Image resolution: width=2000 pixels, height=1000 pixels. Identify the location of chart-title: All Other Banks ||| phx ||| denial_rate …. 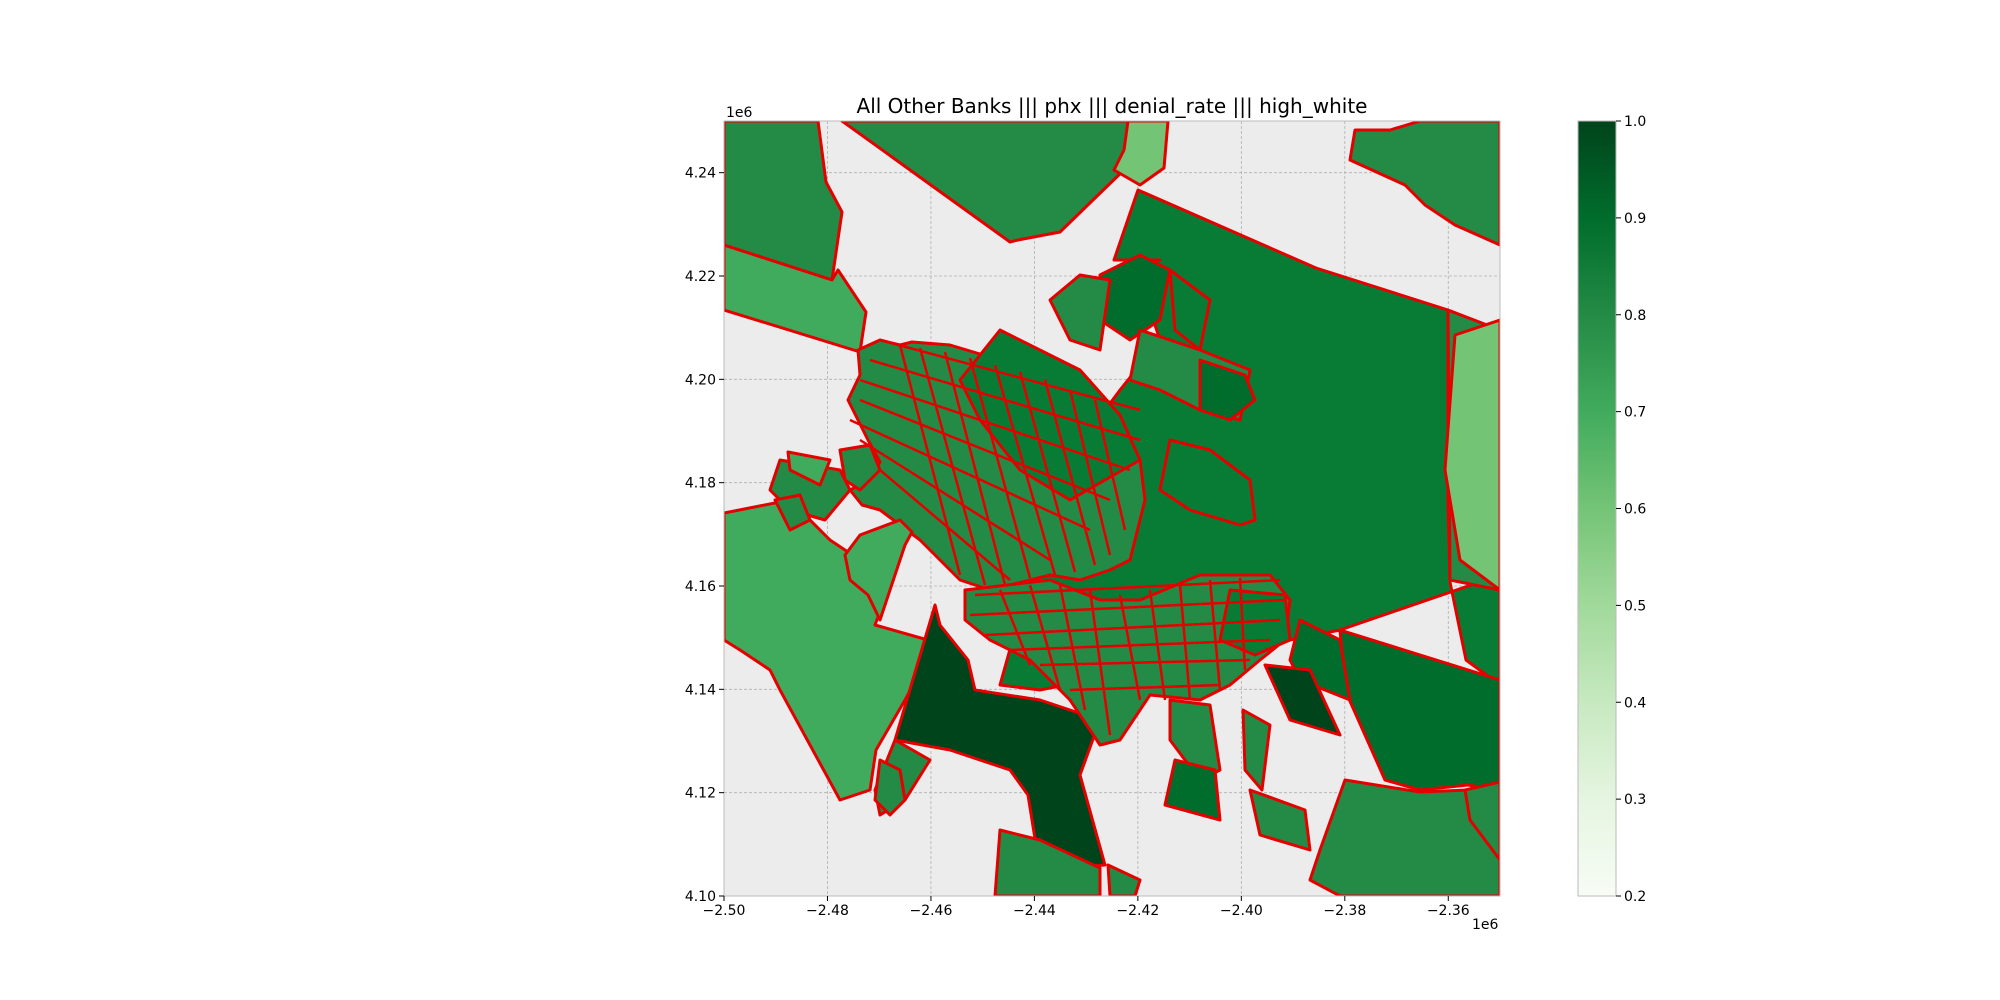
(1112, 106).